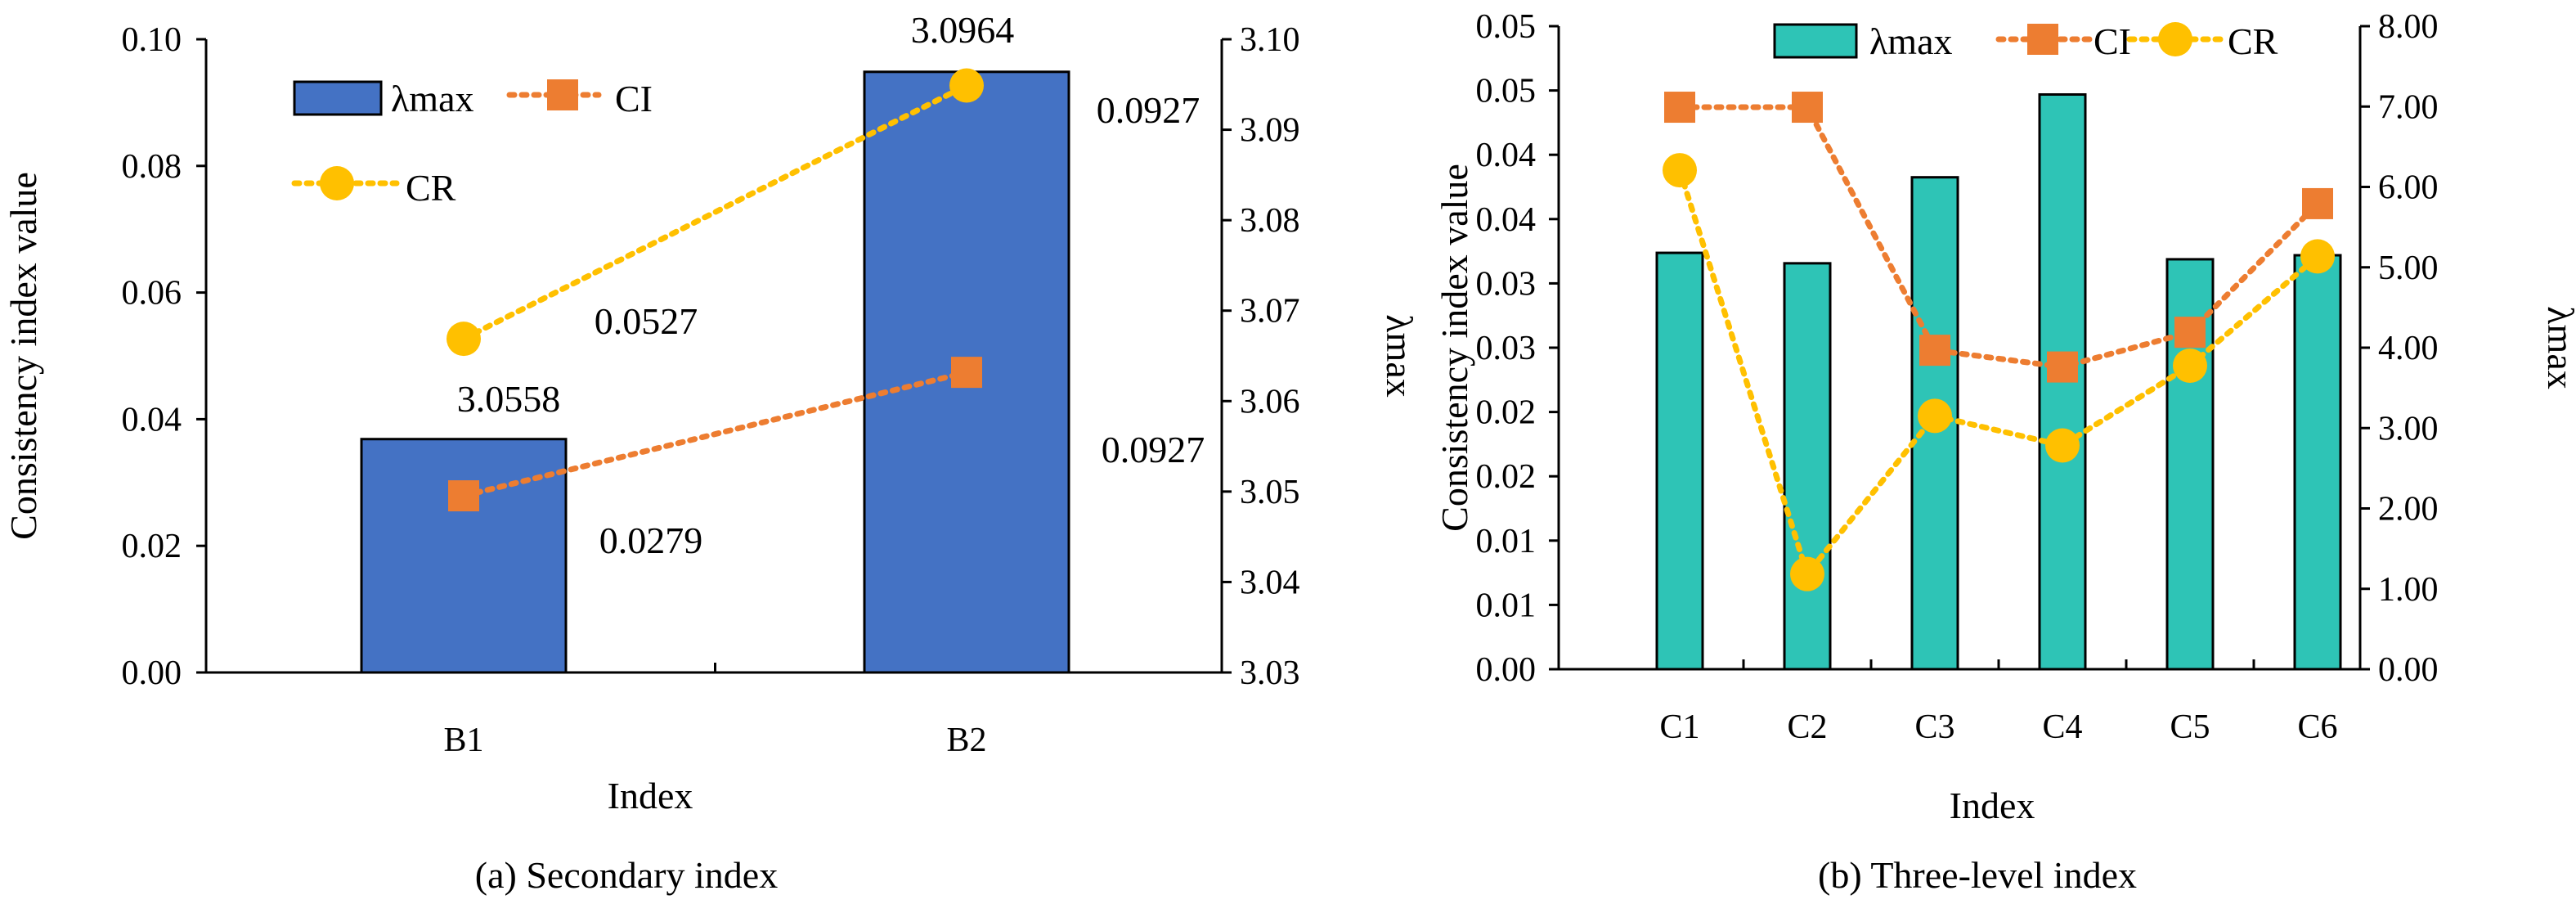 This screenshot has width=2576, height=913. What do you see at coordinates (2408, 268) in the screenshot?
I see `tick-label-right-b: 5.00` at bounding box center [2408, 268].